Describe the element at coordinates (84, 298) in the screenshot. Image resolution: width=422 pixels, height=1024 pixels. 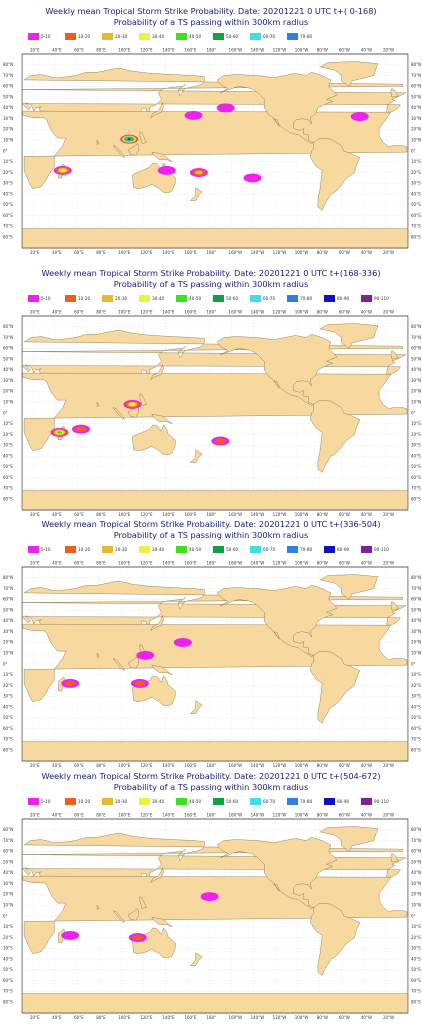
I see `legend-label: 10-20` at that location.